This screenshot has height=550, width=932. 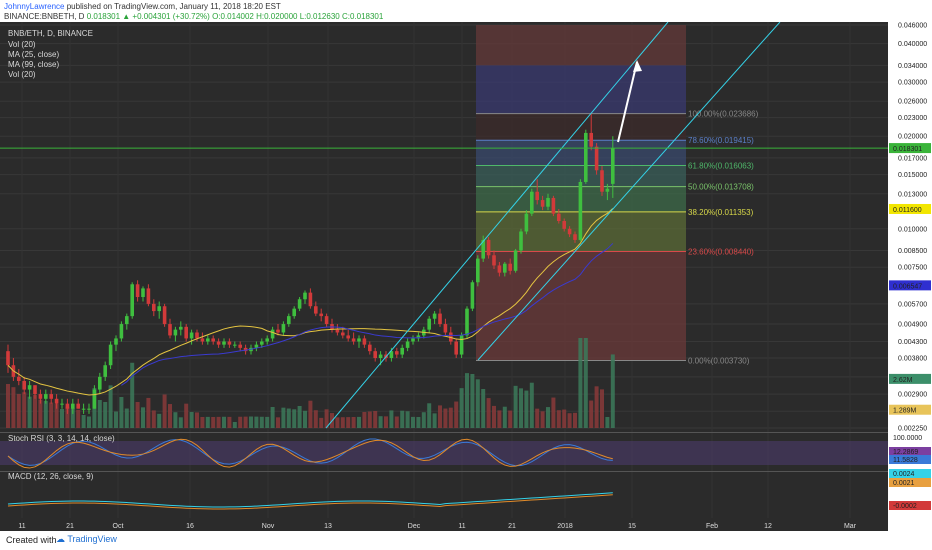 What do you see at coordinates (721, 166) in the screenshot?
I see `fib-level-label: 61.80%(0.016063)` at bounding box center [721, 166].